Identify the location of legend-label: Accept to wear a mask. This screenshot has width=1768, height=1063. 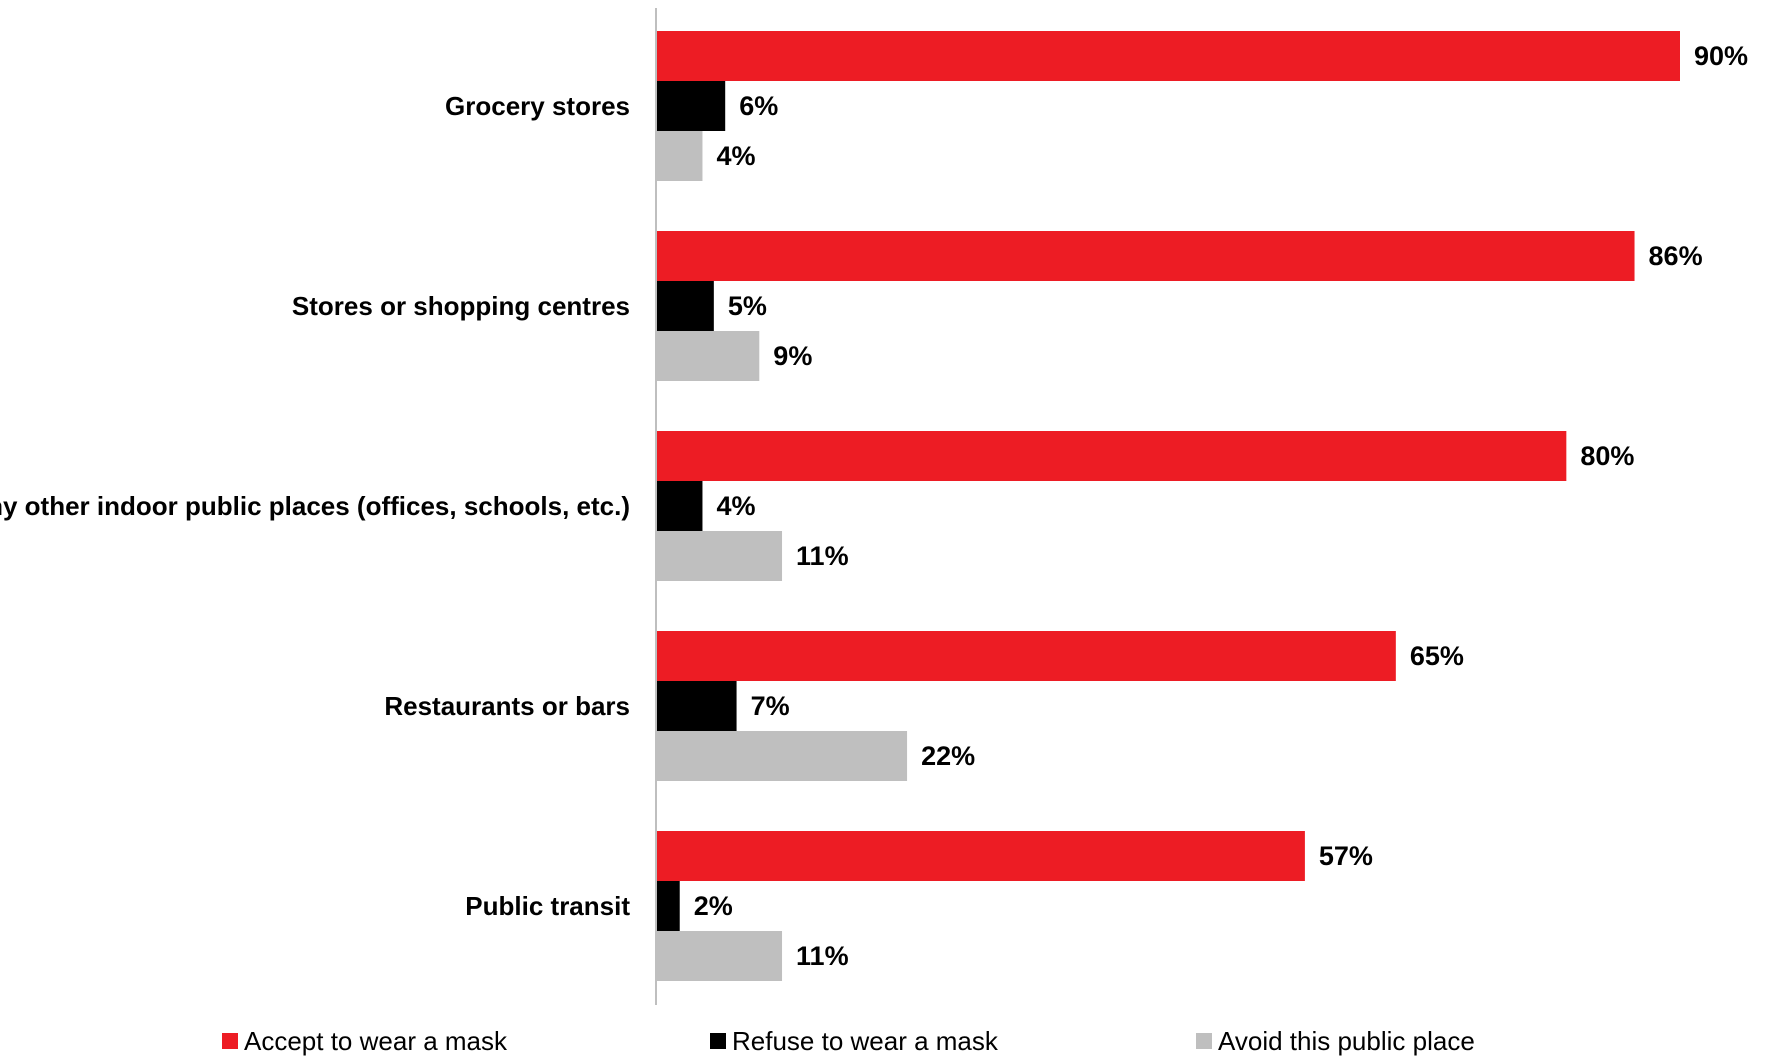
(376, 1041).